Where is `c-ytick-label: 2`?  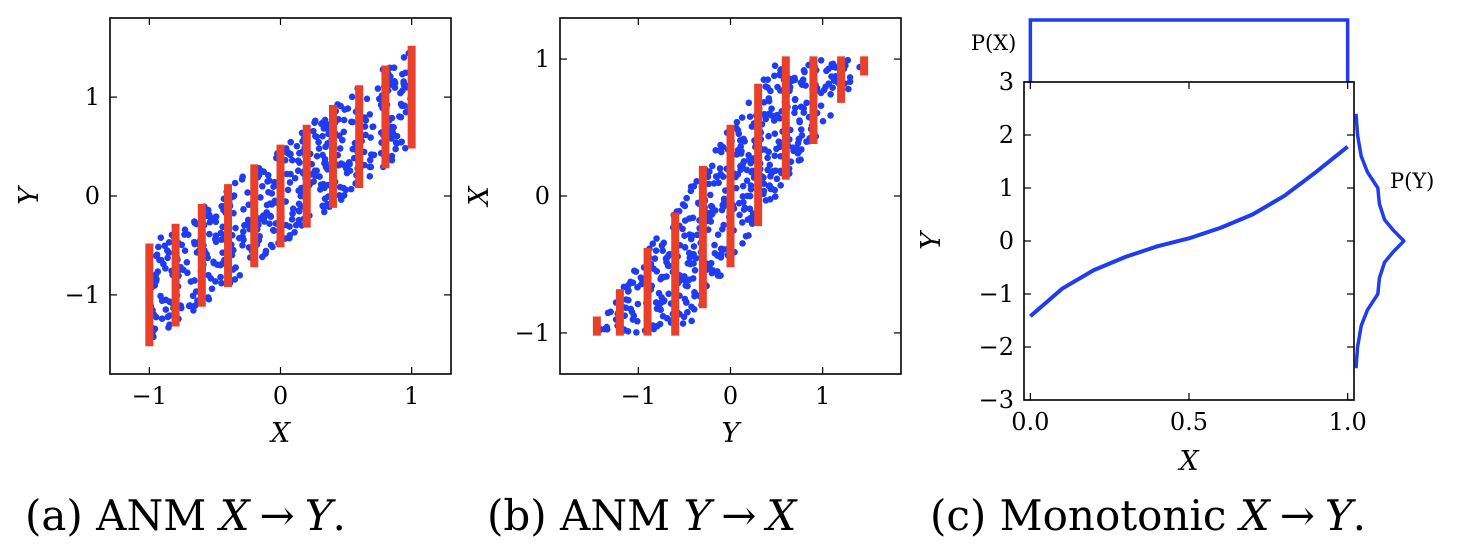
c-ytick-label: 2 is located at coordinates (1006, 135).